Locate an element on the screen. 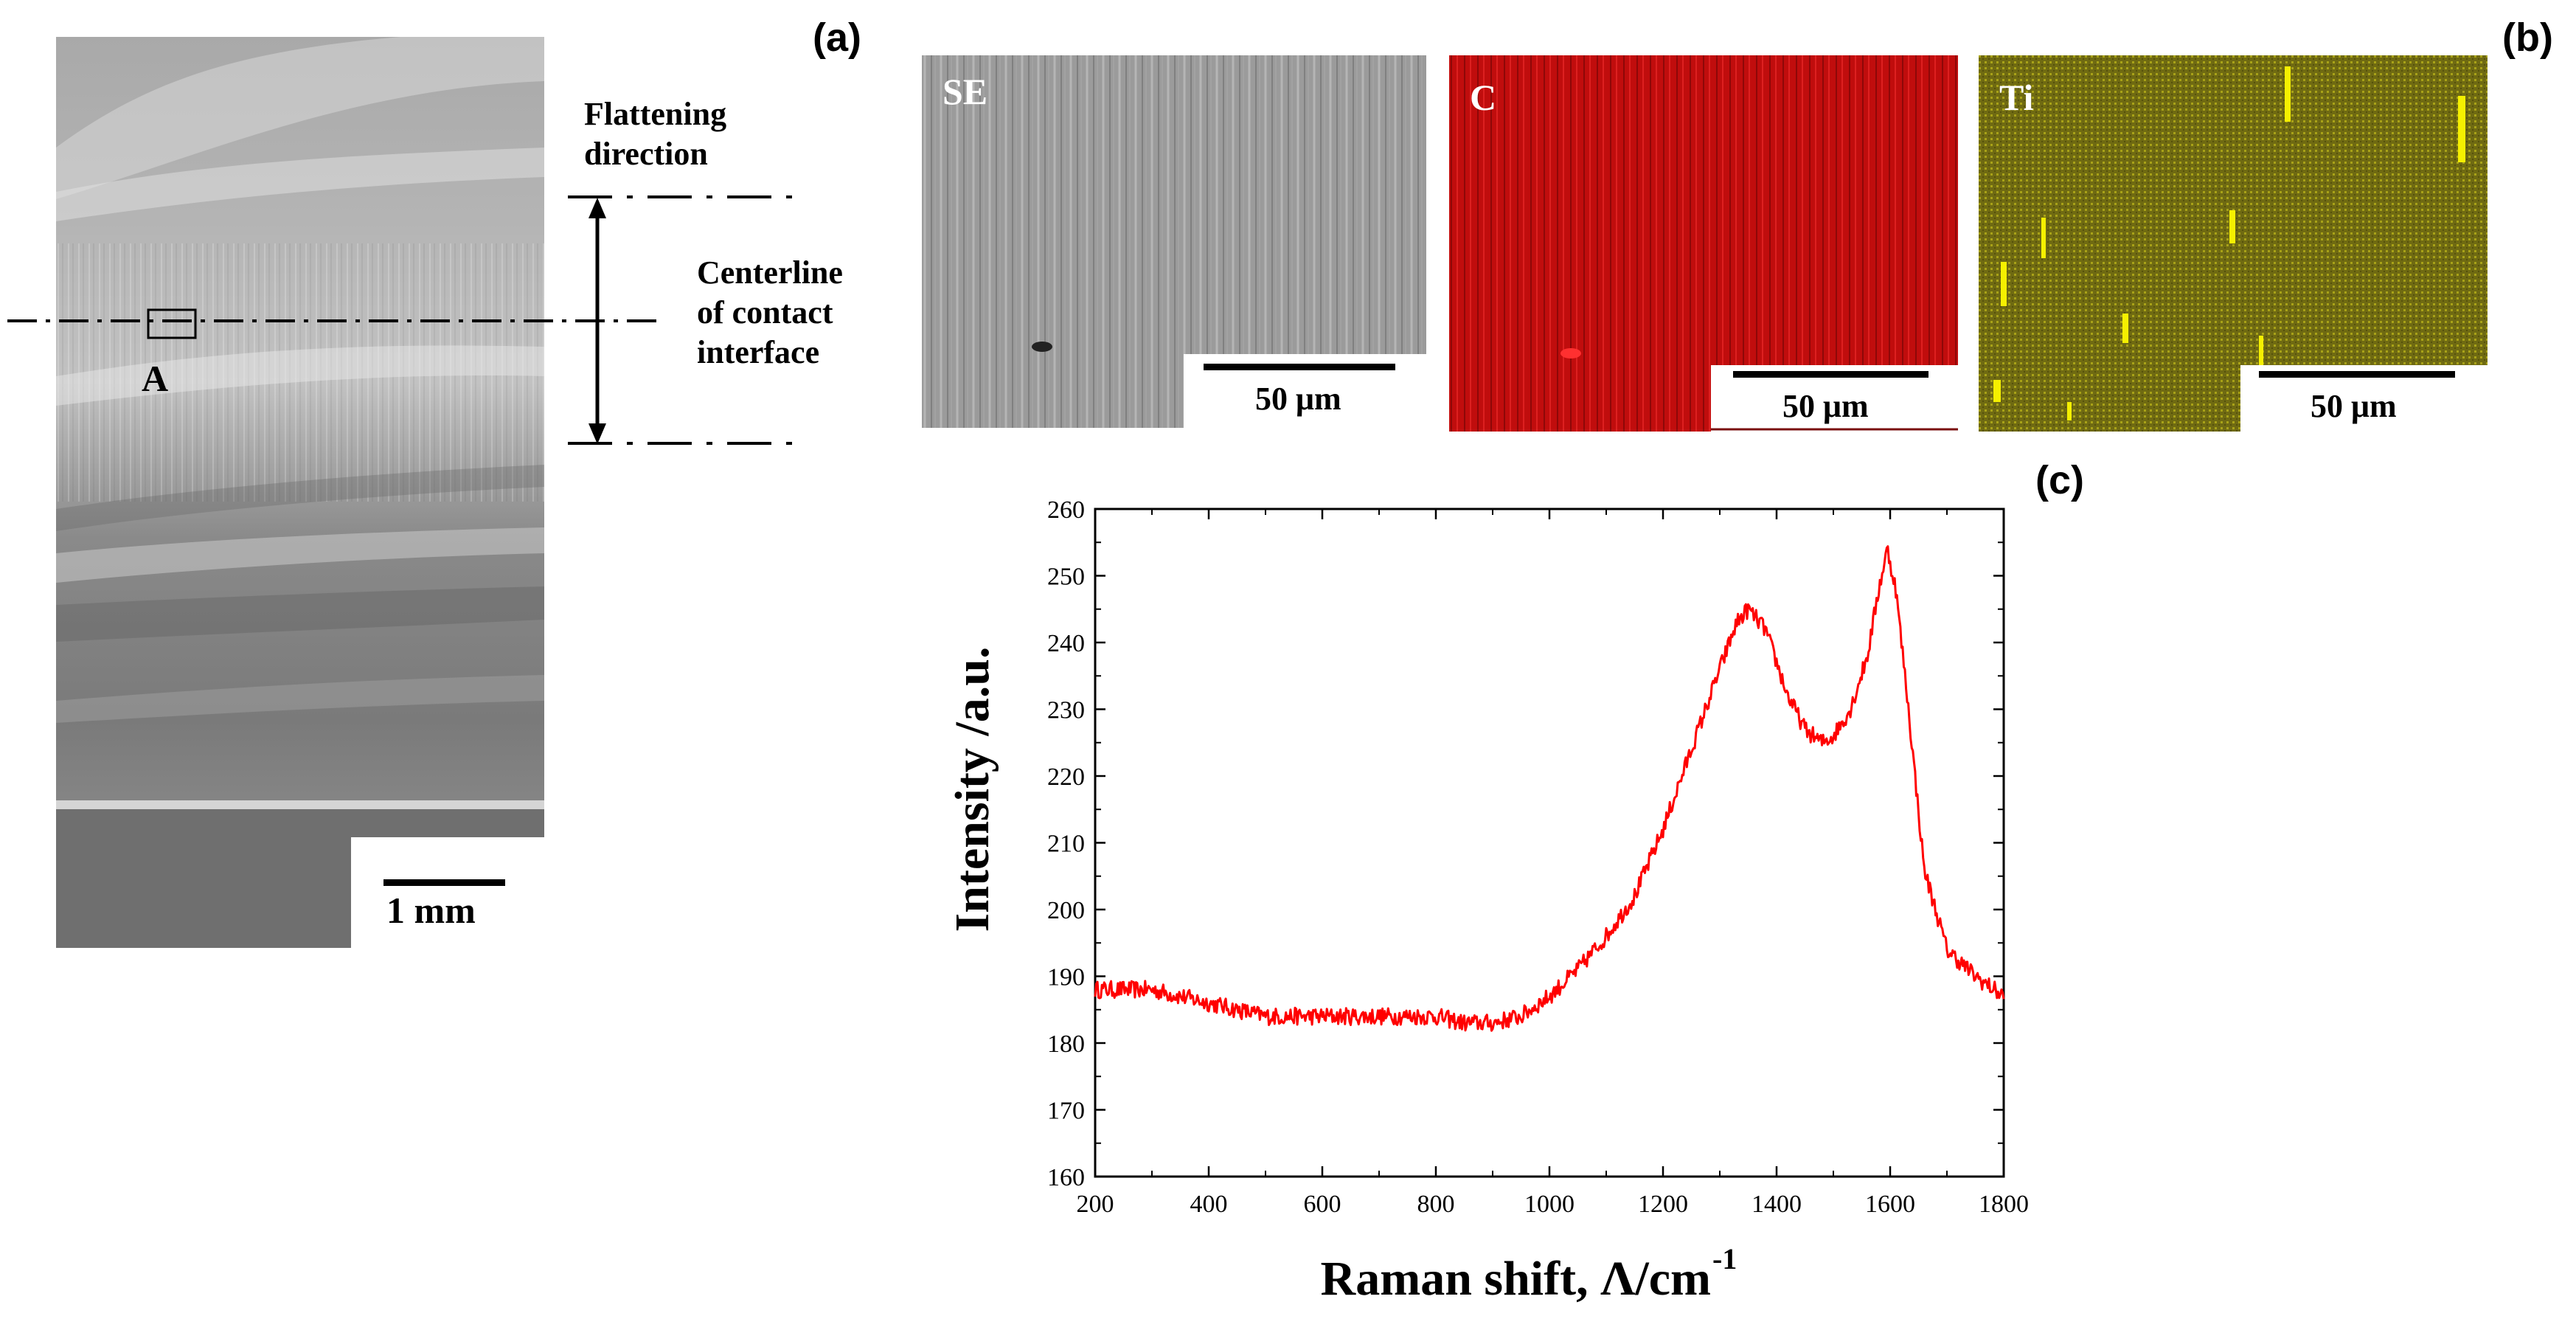  ti-map-image is located at coordinates (2233, 243).